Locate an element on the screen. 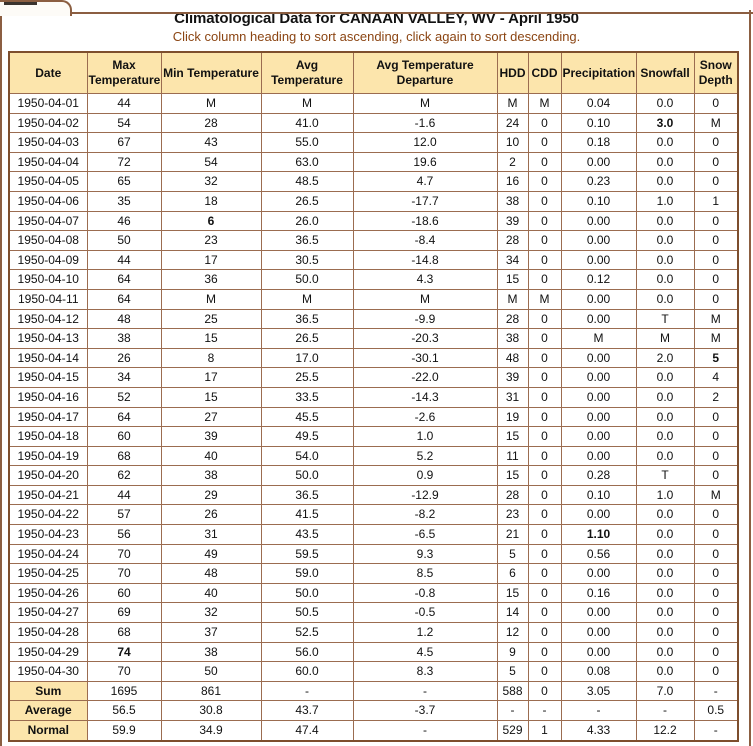 The image size is (753, 746). cell-max-temperature: 65 is located at coordinates (124, 181).